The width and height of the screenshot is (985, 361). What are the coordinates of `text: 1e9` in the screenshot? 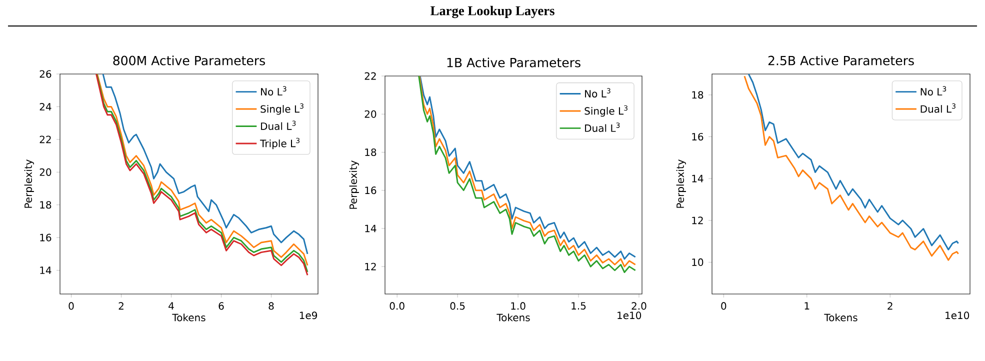 It's located at (309, 316).